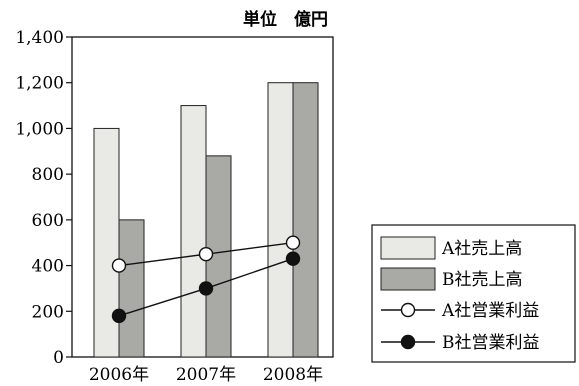 The image size is (579, 386). I want to click on unit-label: 単位 億円, so click(285, 19).